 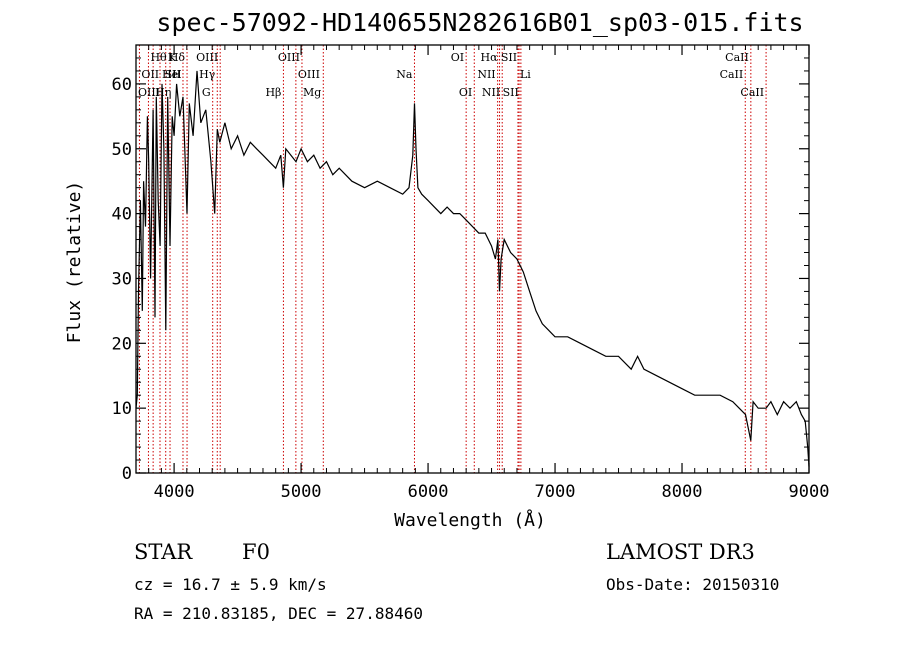 What do you see at coordinates (177, 57) in the screenshot?
I see `line-label: Hδ` at bounding box center [177, 57].